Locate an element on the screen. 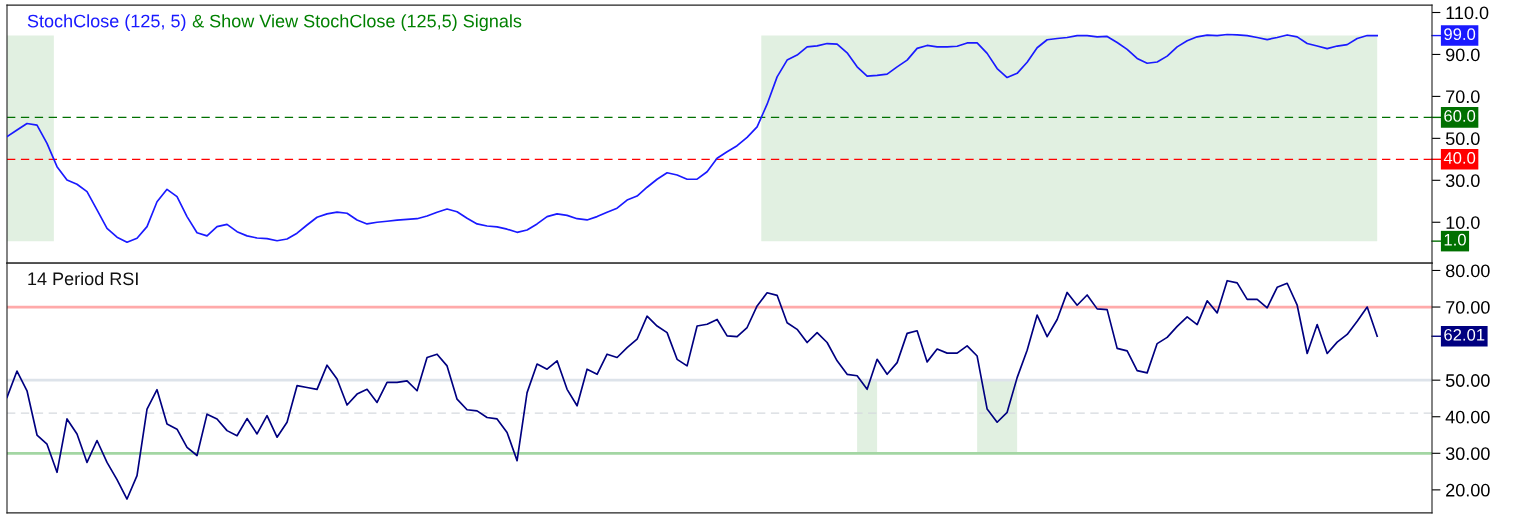 Image resolution: width=1532 pixels, height=516 pixels. text: 62.01 is located at coordinates (1464, 334).